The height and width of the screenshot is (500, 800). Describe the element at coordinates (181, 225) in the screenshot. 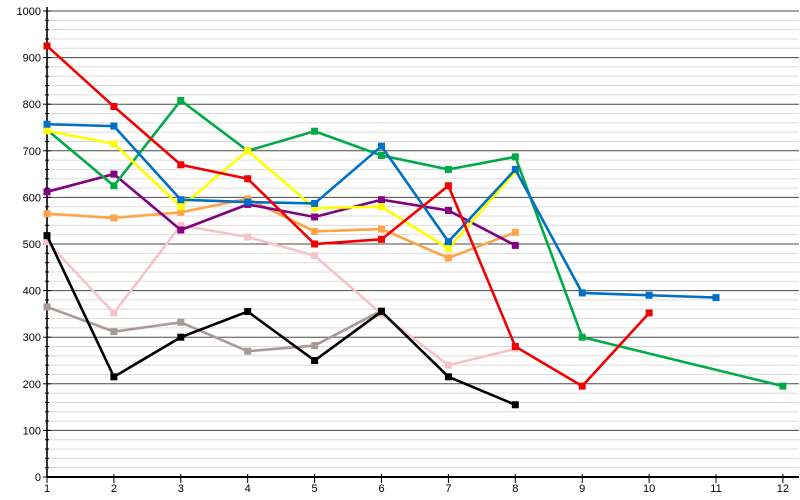

I see `data-point-pink-x3` at that location.